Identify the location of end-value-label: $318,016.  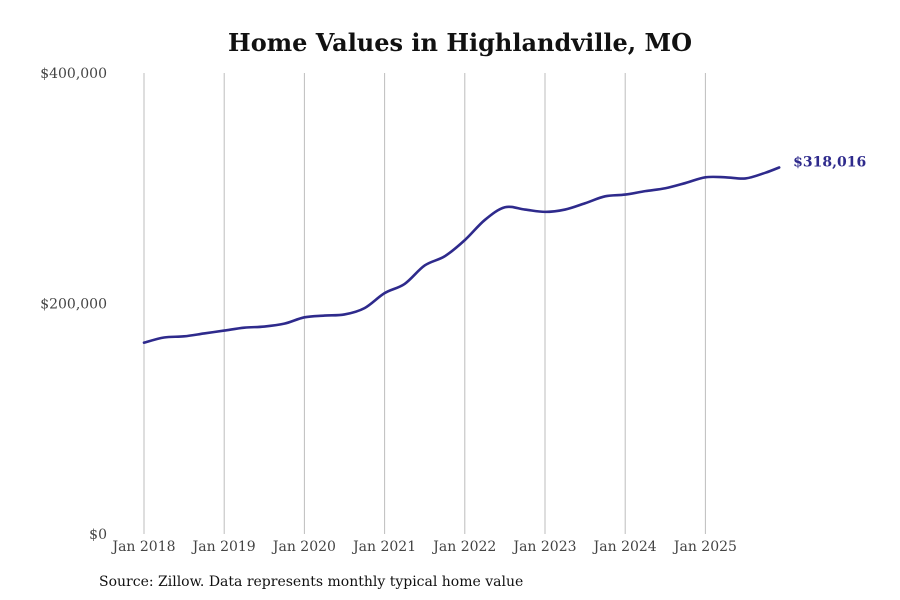
(829, 162).